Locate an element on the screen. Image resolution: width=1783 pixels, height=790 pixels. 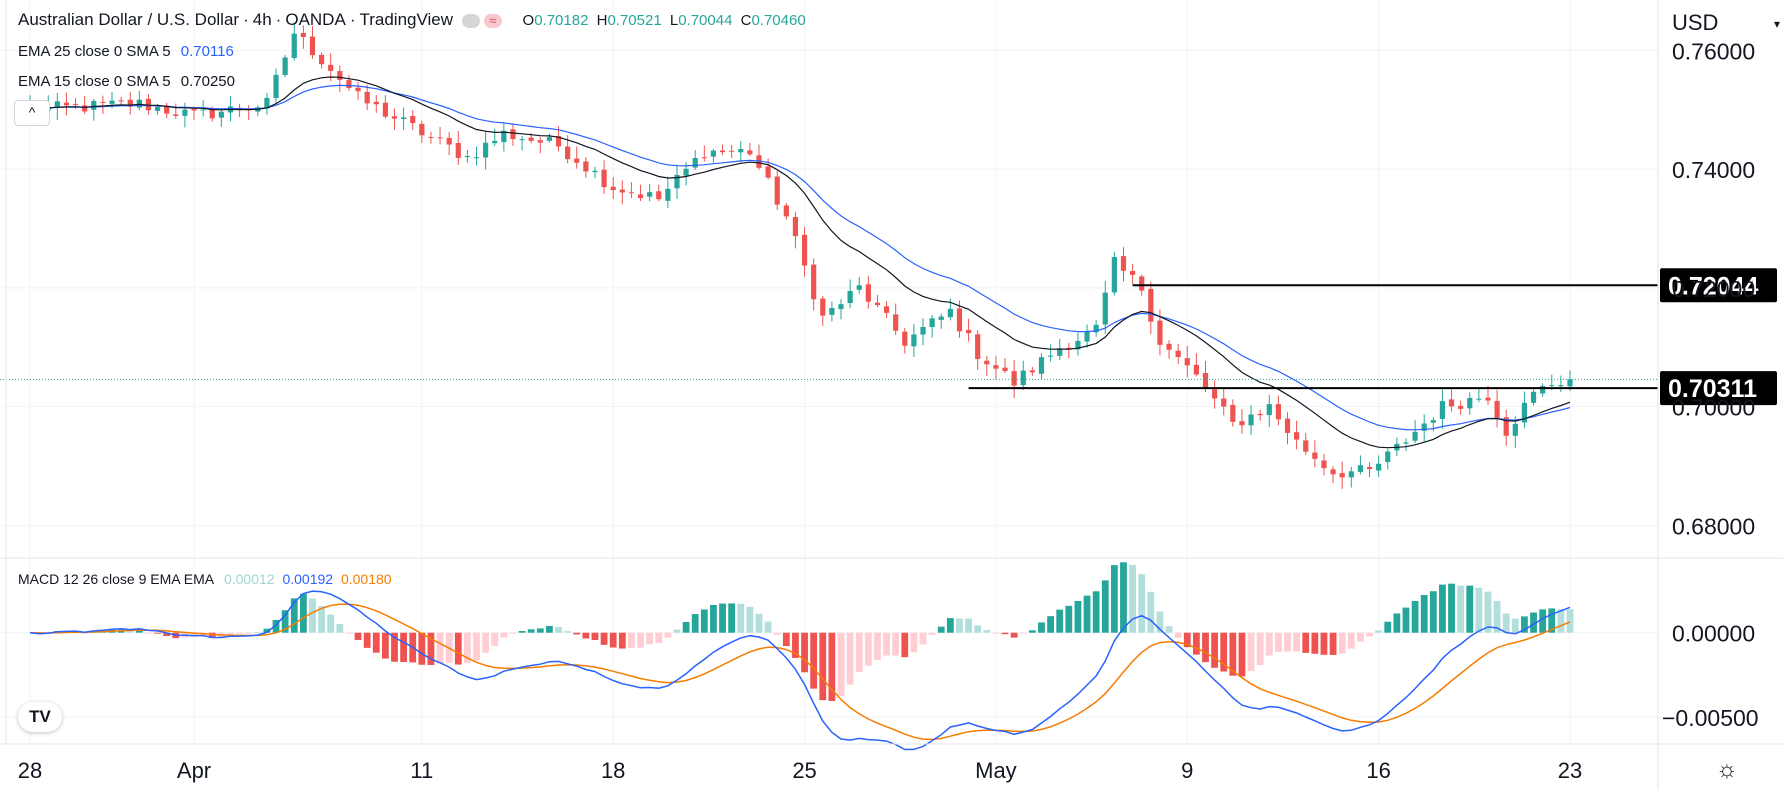
ema15-value: 0.70250 is located at coordinates (207, 81).